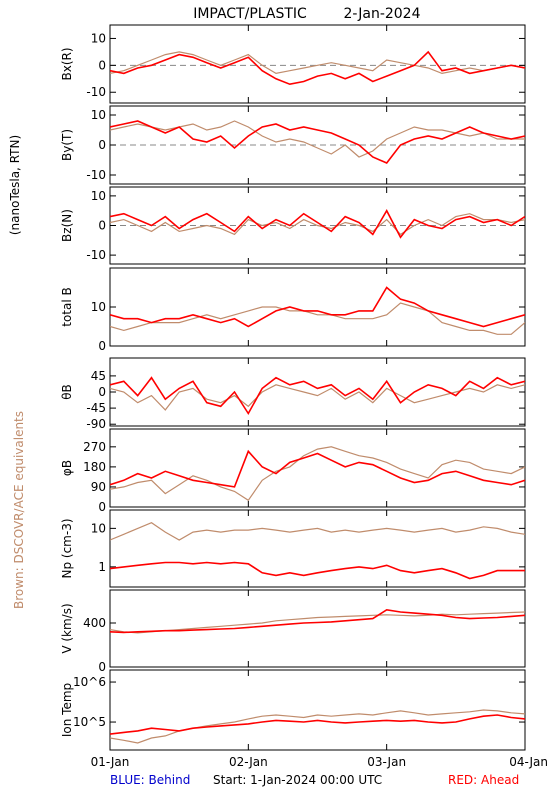 Image resolution: width=550 pixels, height=800 pixels. I want to click on panel-8: 400 0 V (km/s), so click(293, 631).